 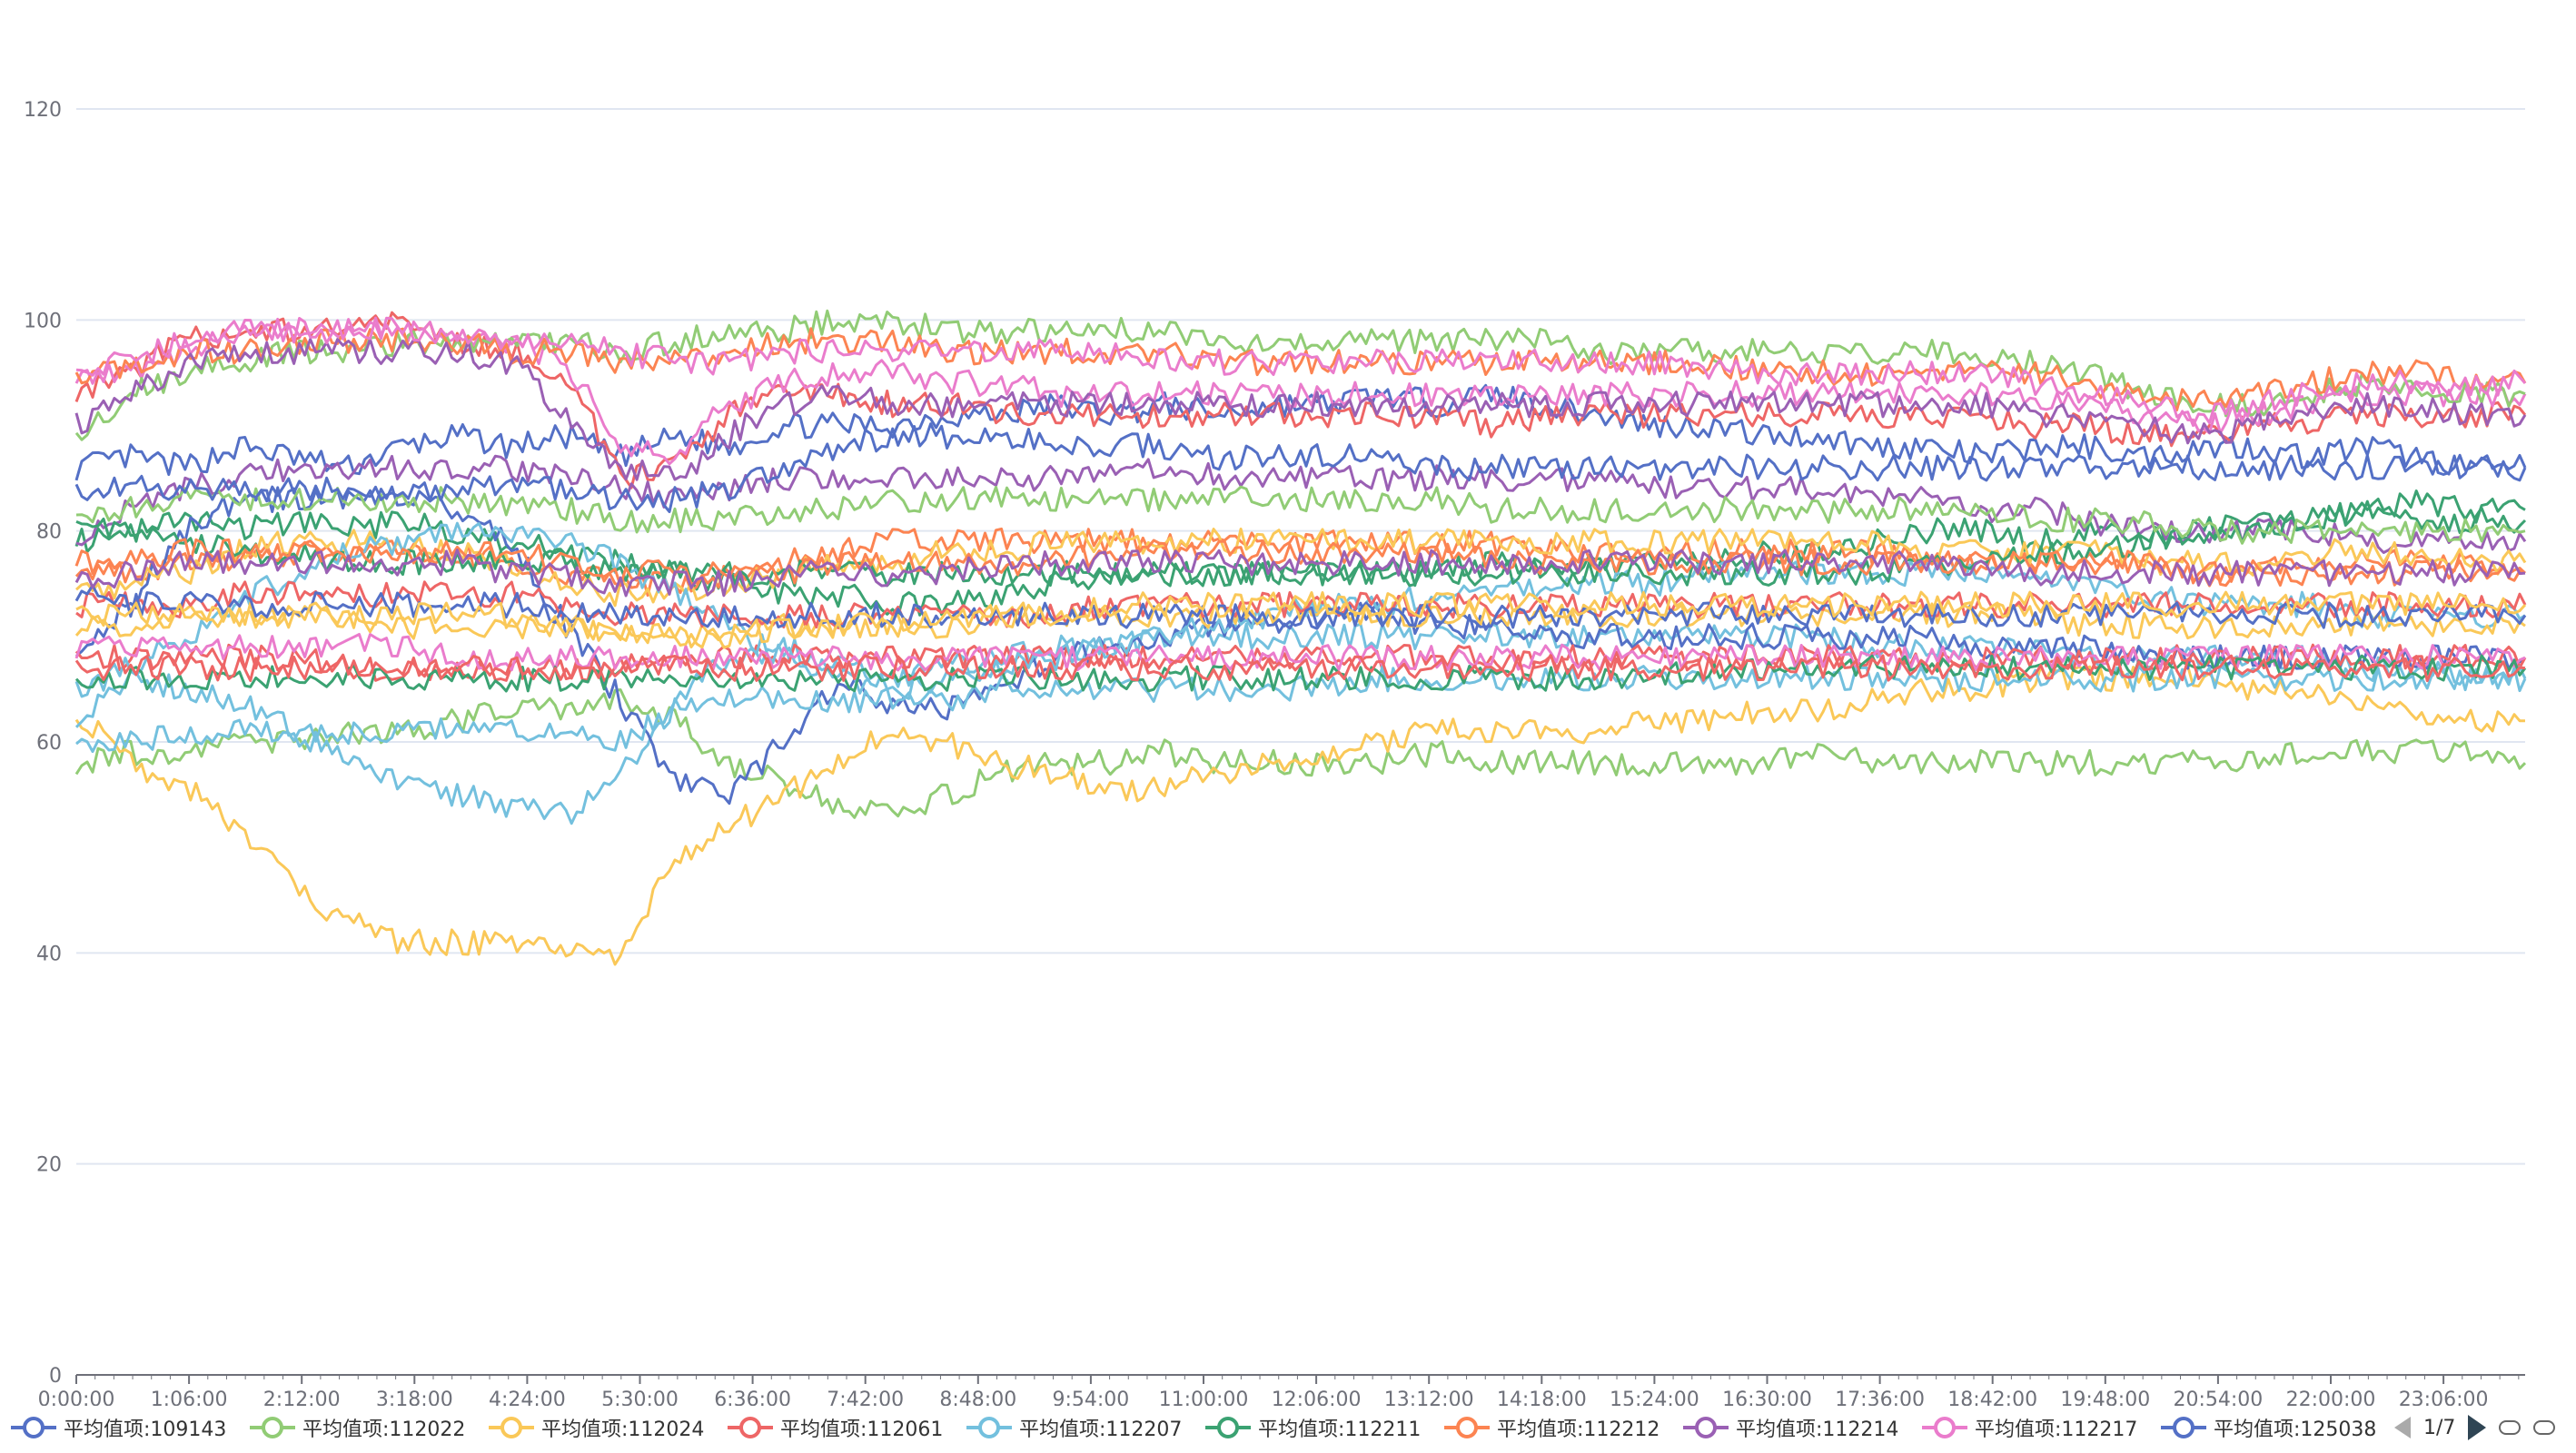 I want to click on legend-item: 平均值项:125038, so click(x=2268, y=1427).